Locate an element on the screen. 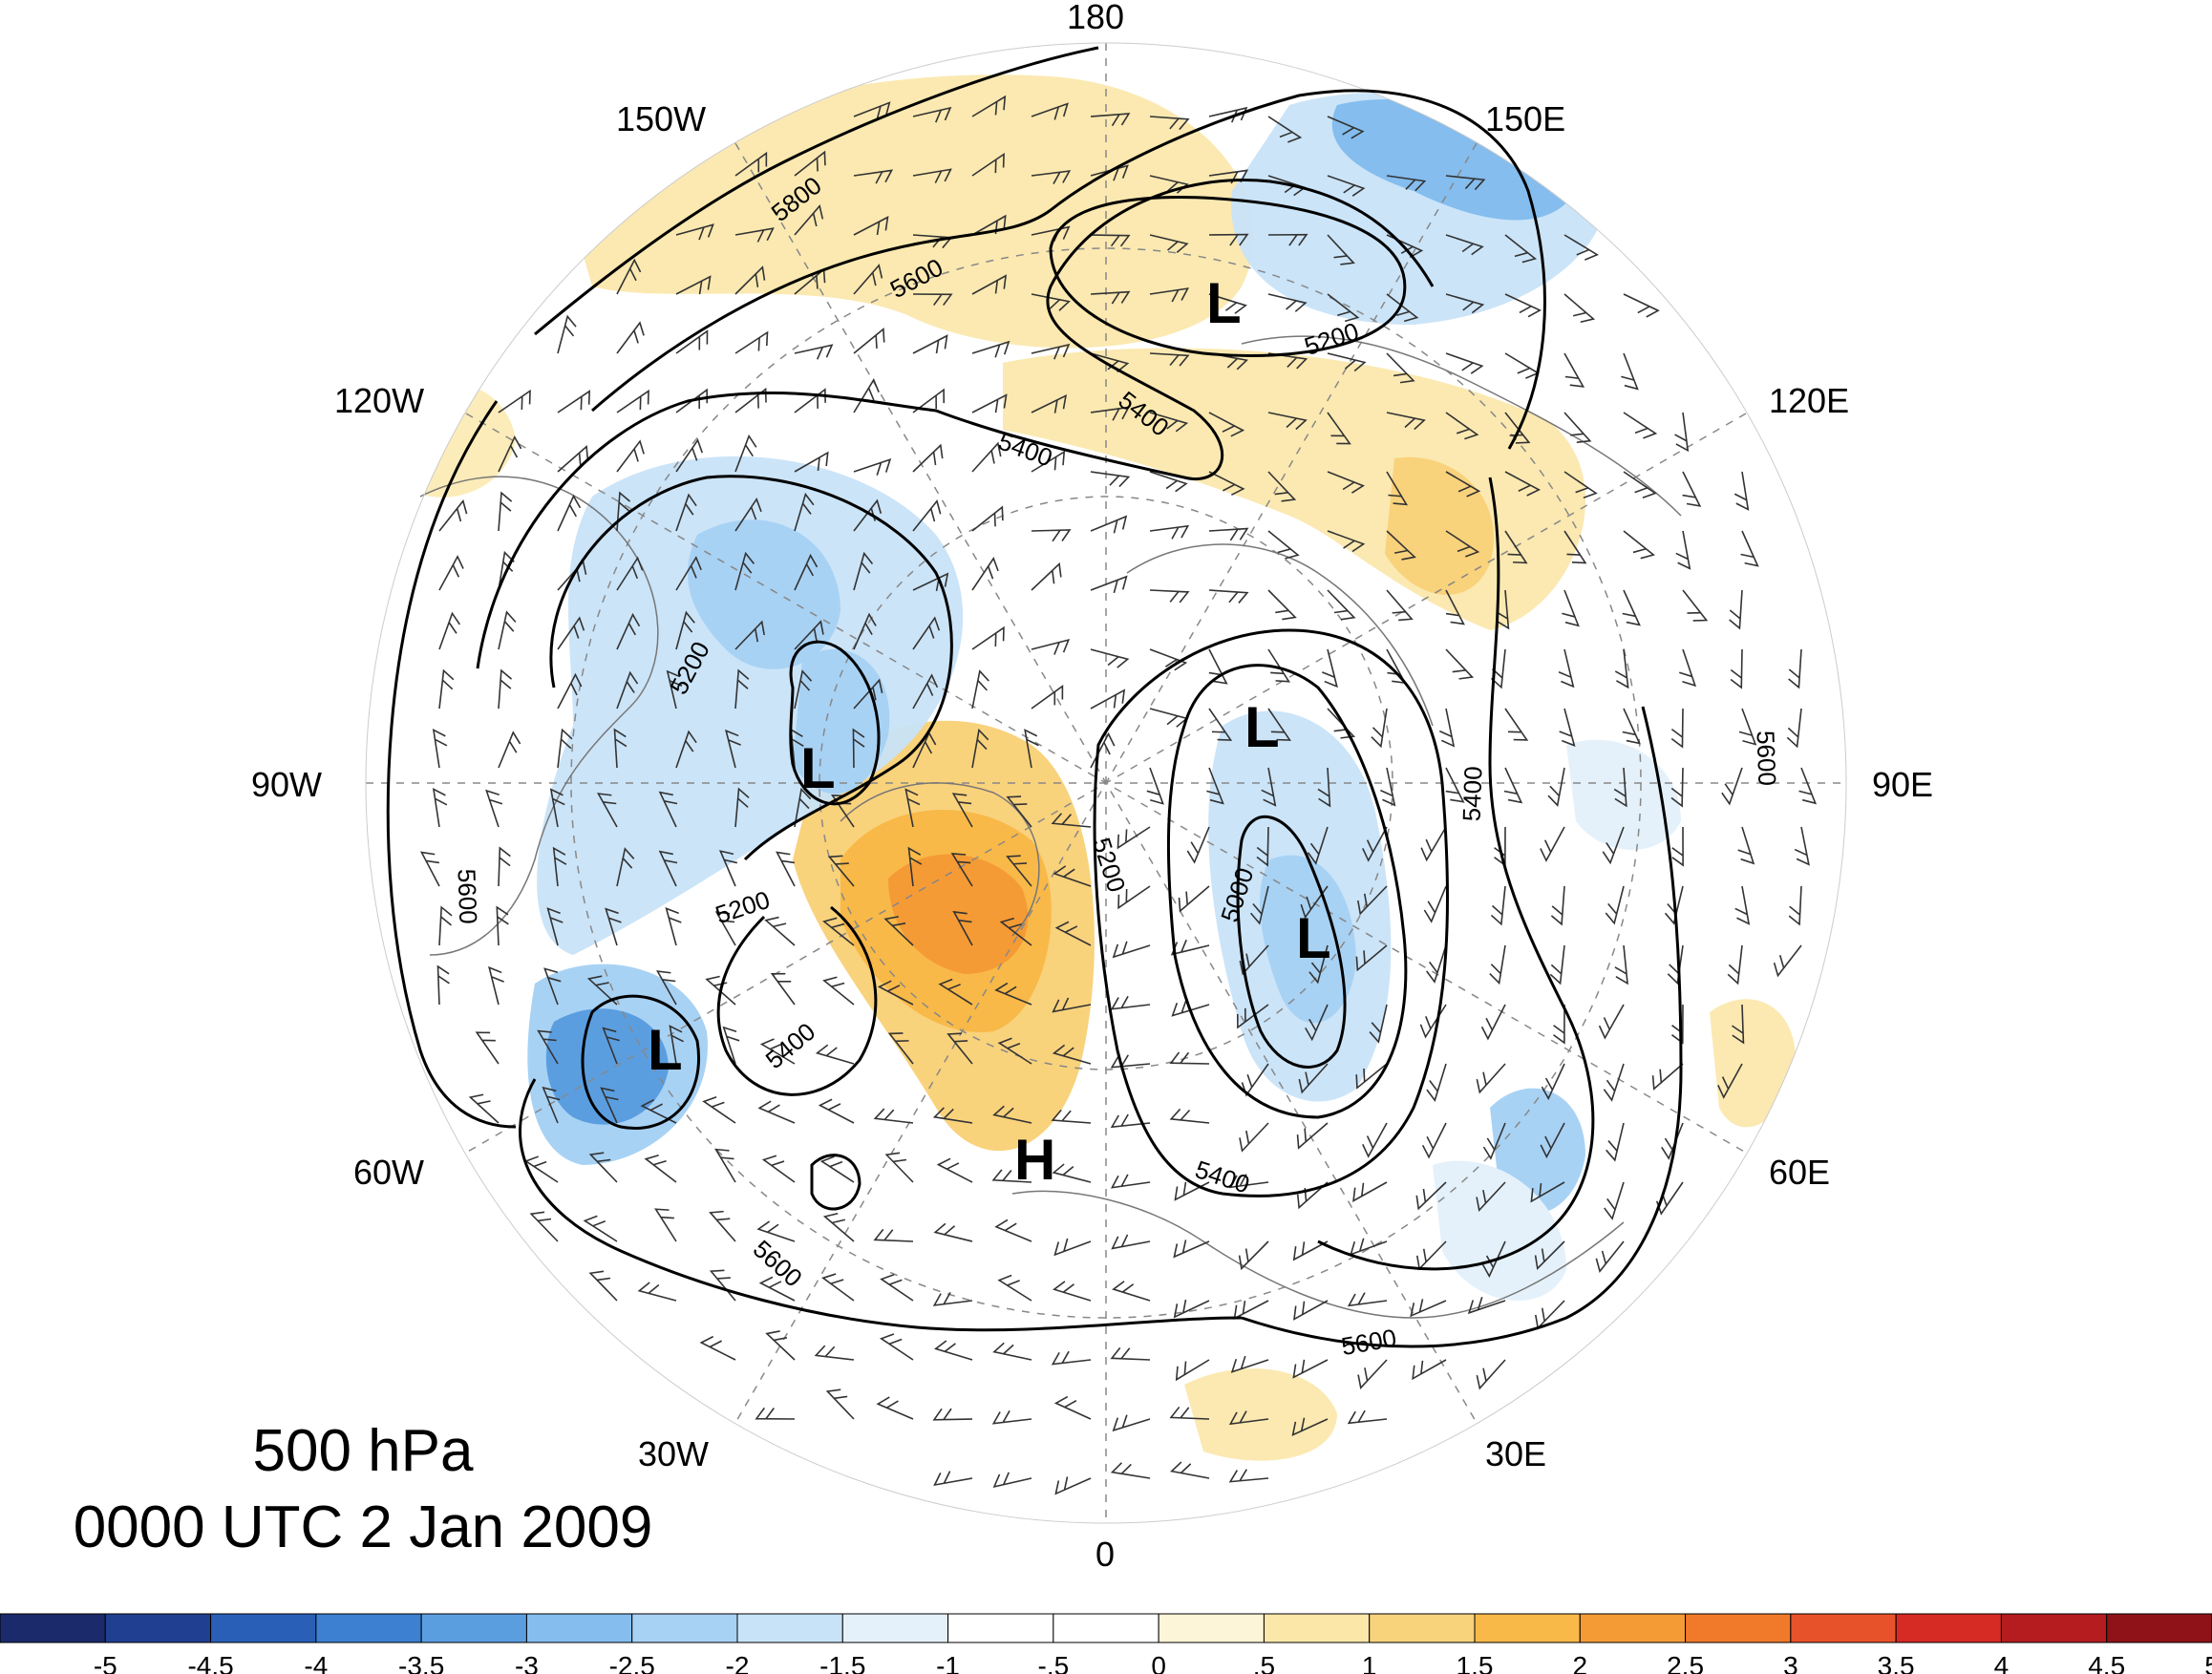 This screenshot has width=2212, height=1674. colorbar-tick-label: -2.5 is located at coordinates (632, 1662).